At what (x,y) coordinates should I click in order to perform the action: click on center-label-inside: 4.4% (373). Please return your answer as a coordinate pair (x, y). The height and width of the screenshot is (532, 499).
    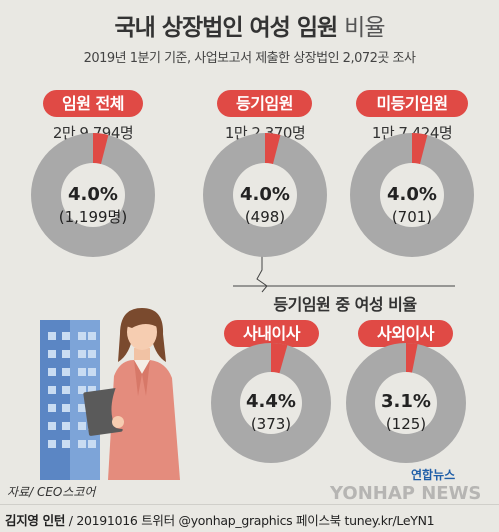
    Looking at the image, I should click on (271, 413).